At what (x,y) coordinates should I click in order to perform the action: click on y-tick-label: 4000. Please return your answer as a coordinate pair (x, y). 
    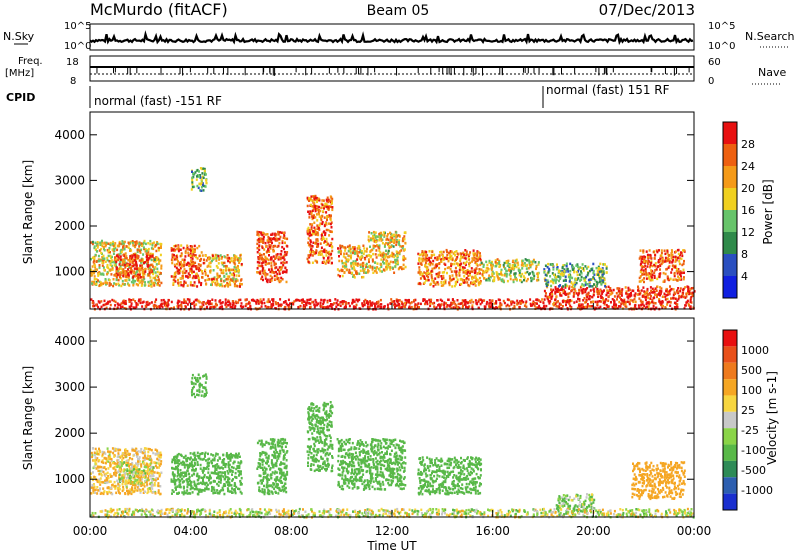
    Looking at the image, I should click on (69, 135).